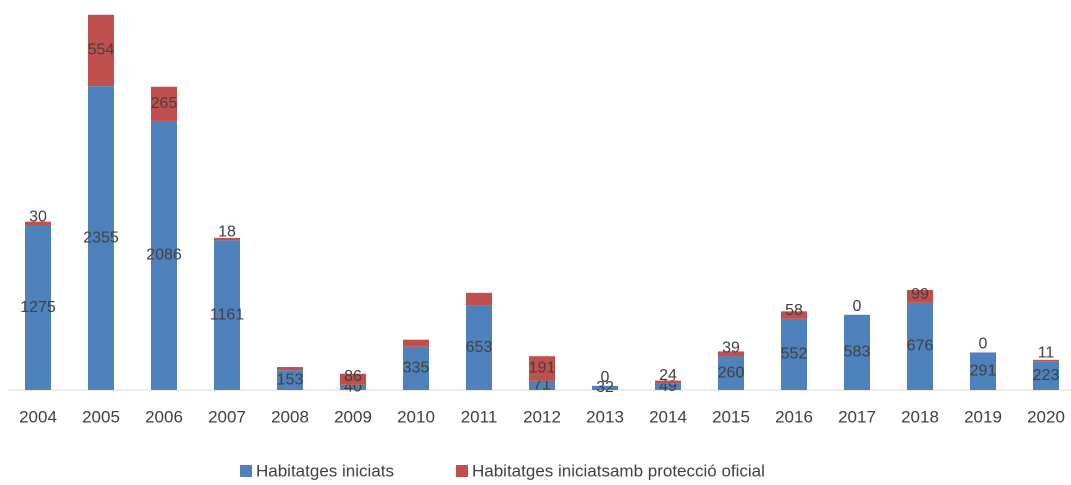 This screenshot has height=485, width=1071. What do you see at coordinates (731, 348) in the screenshot?
I see `data-label: 39` at bounding box center [731, 348].